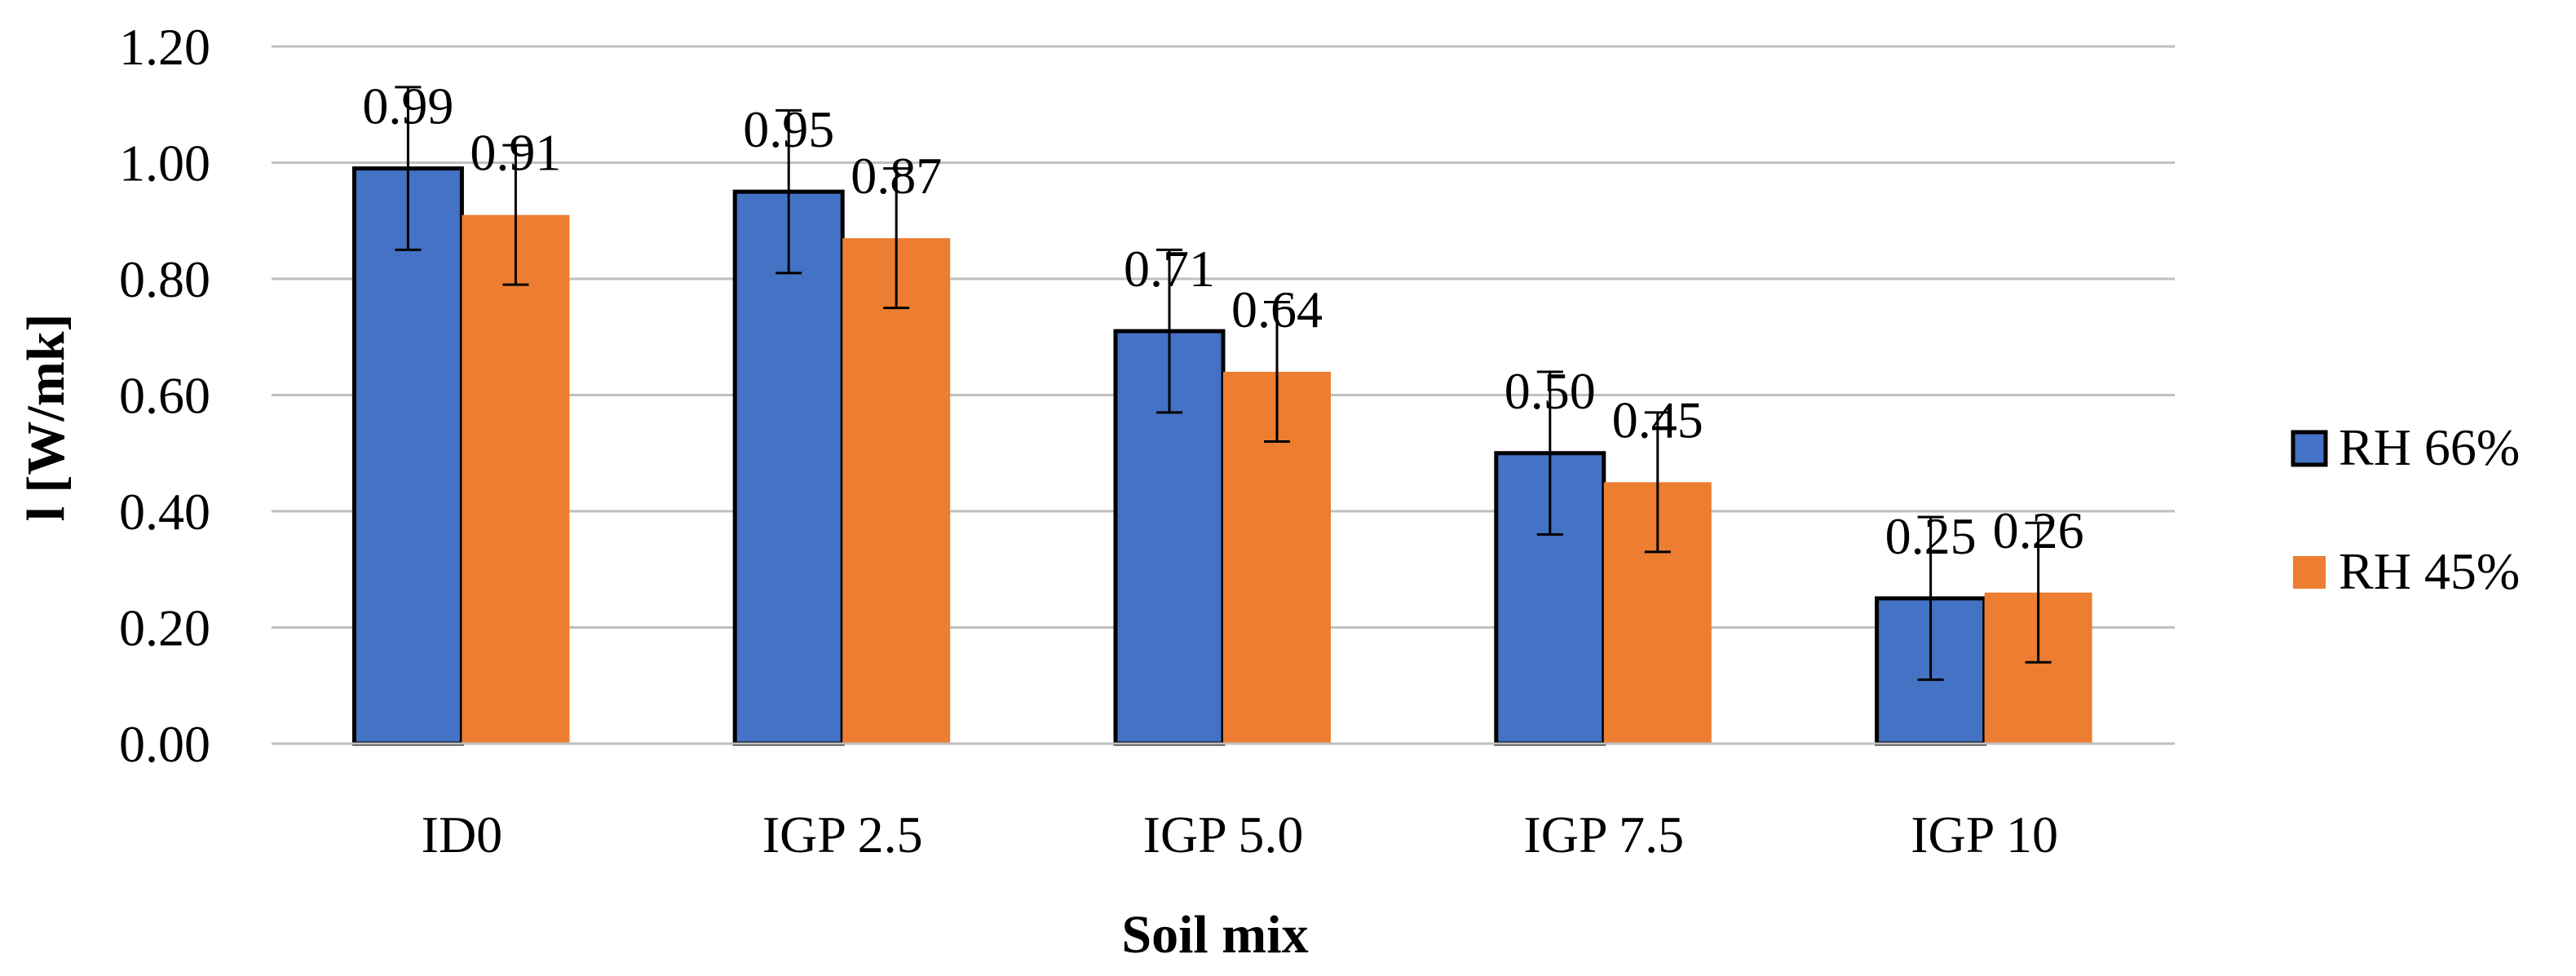 This screenshot has height=976, width=2576. Describe the element at coordinates (2429, 447) in the screenshot. I see `legend-label-rh-66: RH 66%` at that location.